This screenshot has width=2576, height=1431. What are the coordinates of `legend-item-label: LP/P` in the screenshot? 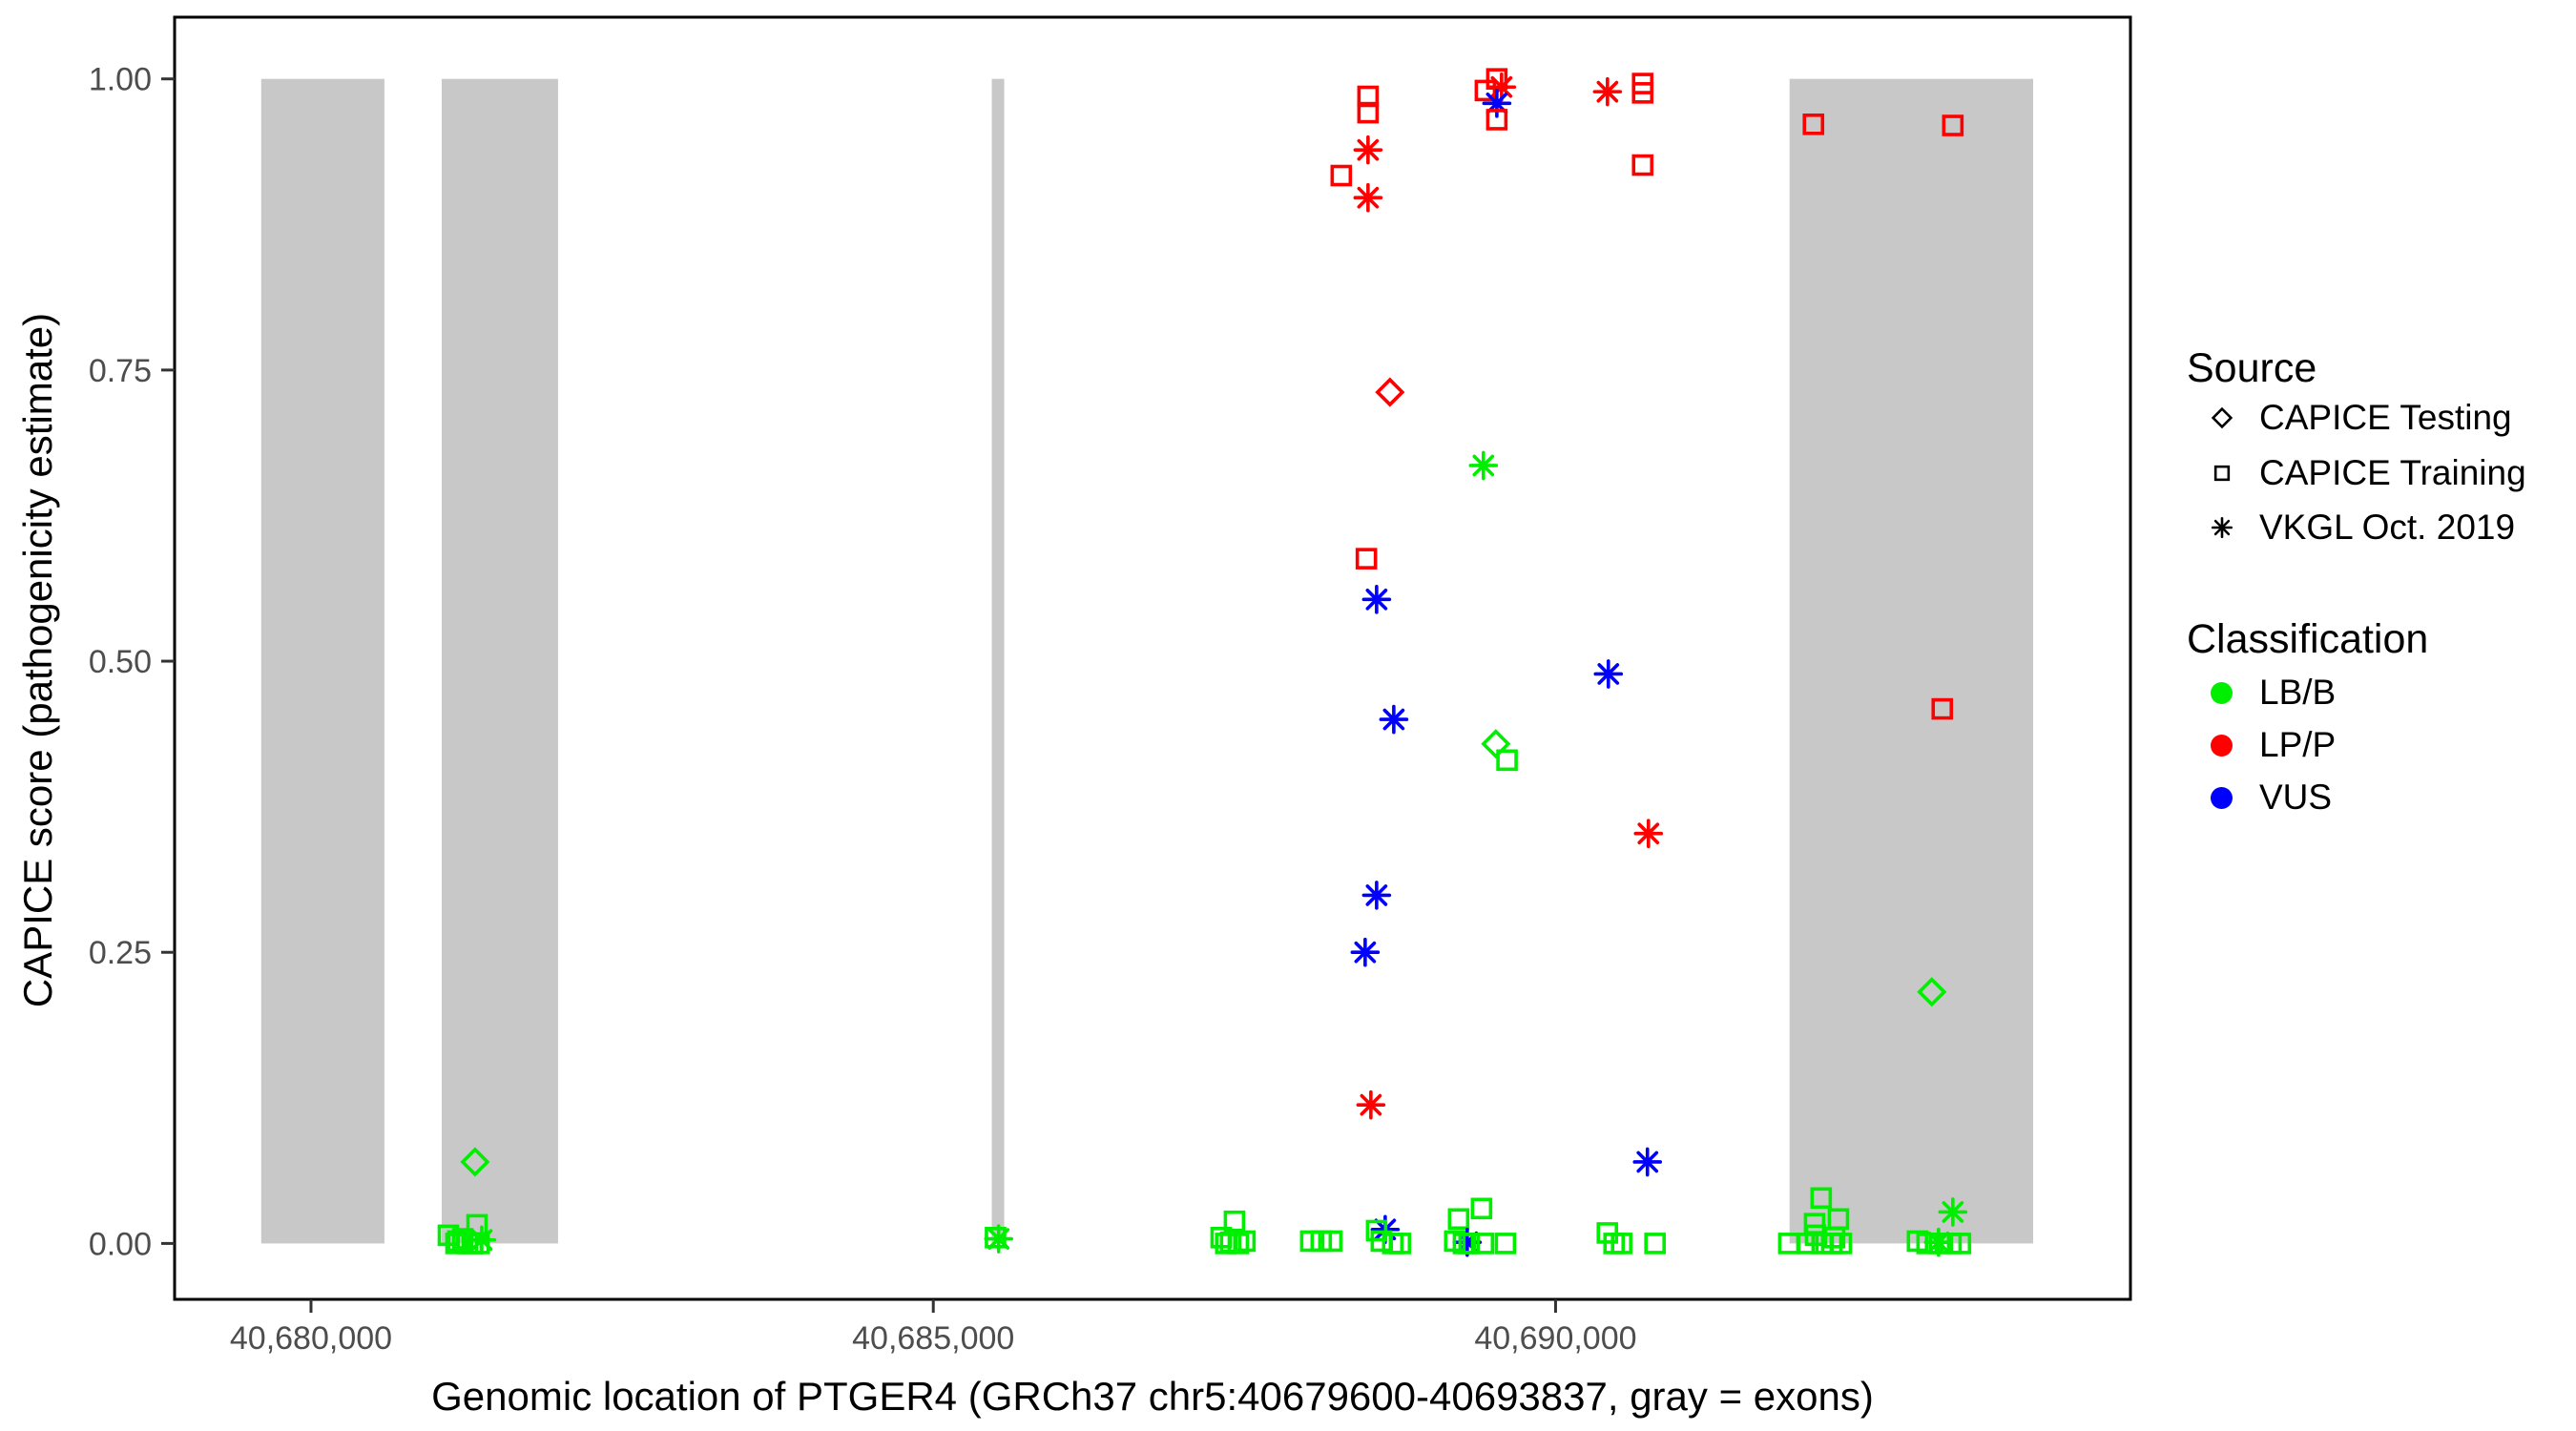 It's located at (2298, 744).